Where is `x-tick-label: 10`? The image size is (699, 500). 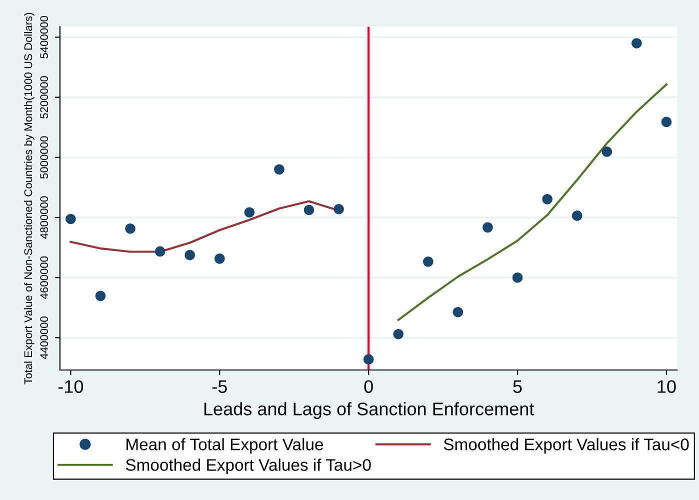
x-tick-label: 10 is located at coordinates (667, 386).